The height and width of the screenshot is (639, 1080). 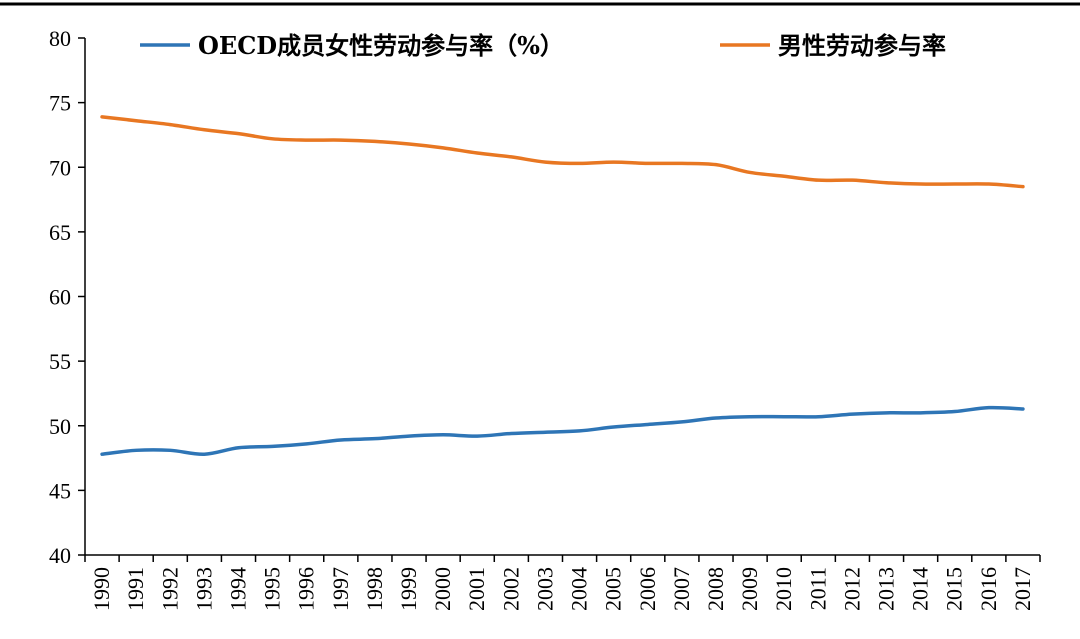 What do you see at coordinates (60, 361) in the screenshot?
I see `y-tick-label: 55` at bounding box center [60, 361].